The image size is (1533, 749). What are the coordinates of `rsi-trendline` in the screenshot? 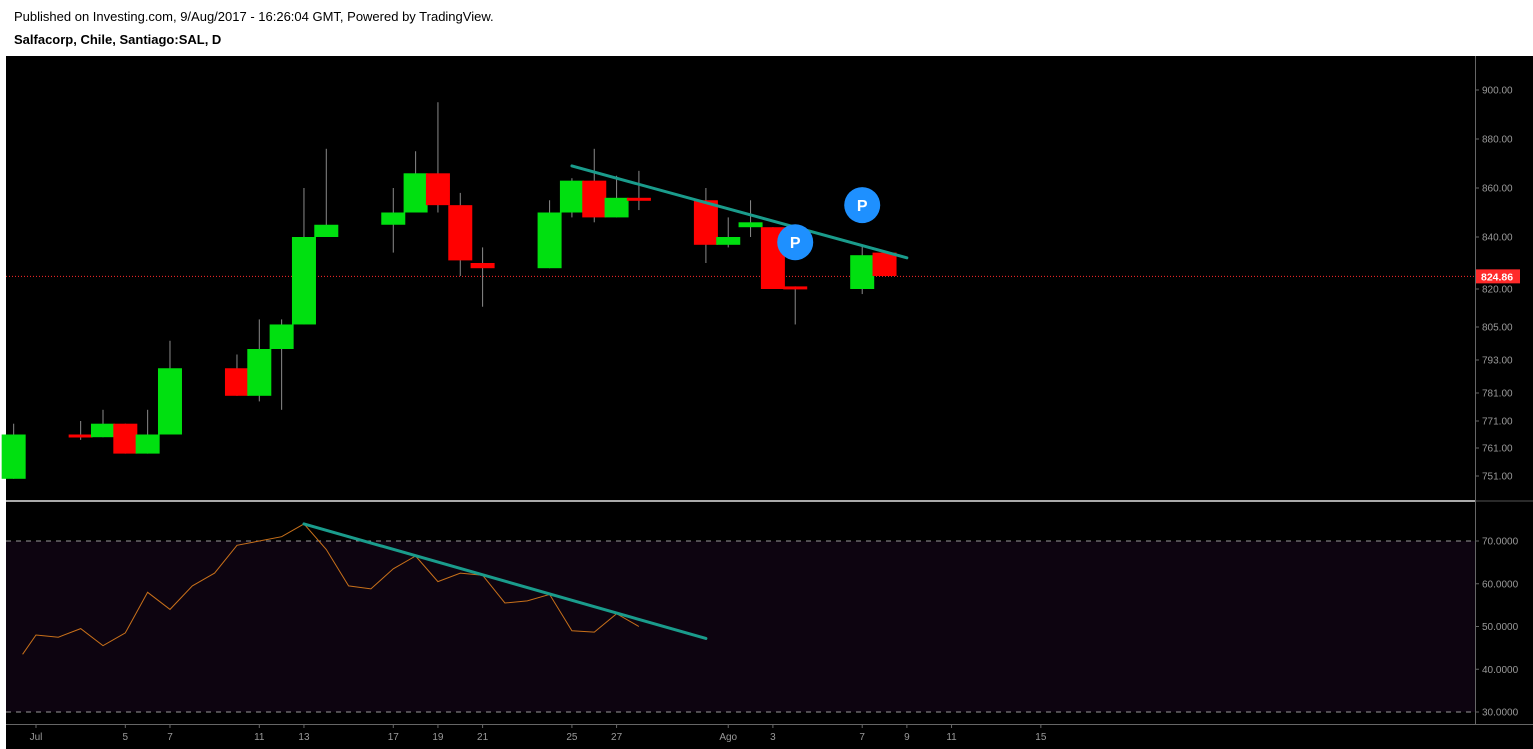 It's located at (505, 581).